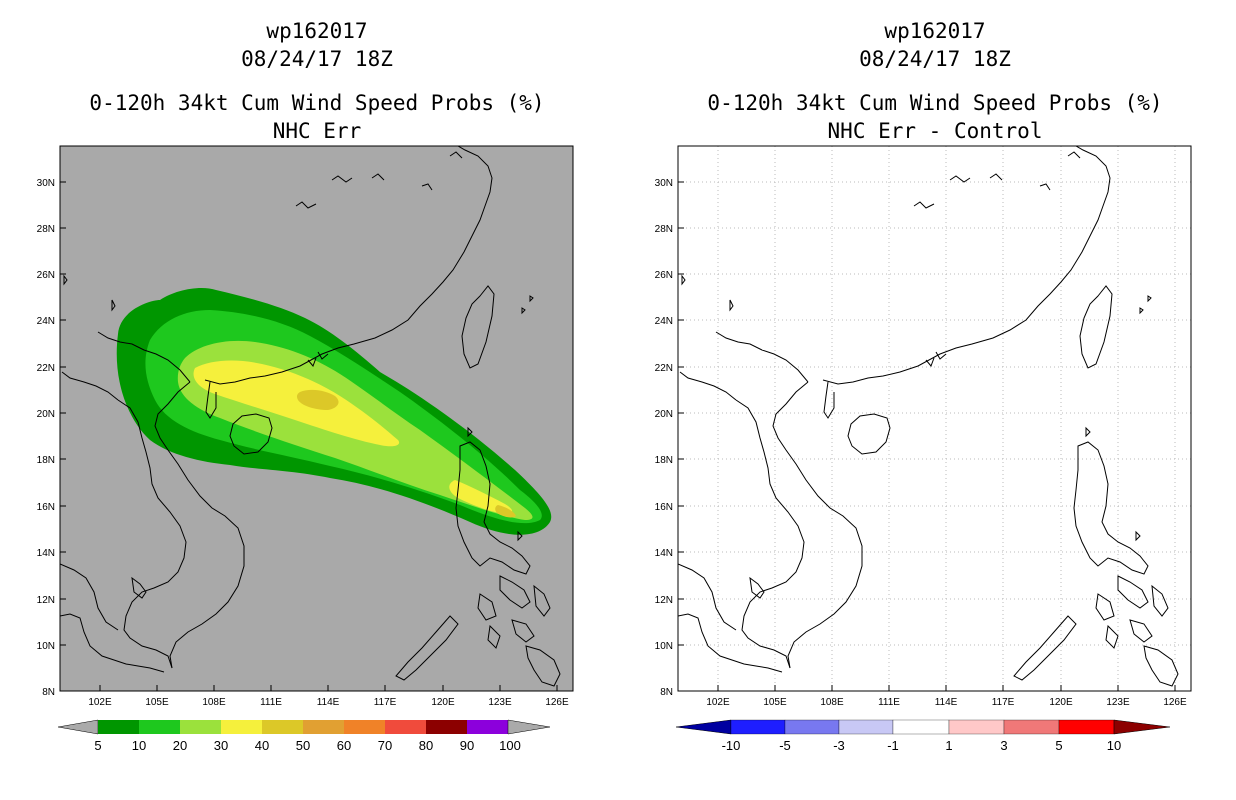  I want to click on right-colorbar-label: -1, so click(893, 745).